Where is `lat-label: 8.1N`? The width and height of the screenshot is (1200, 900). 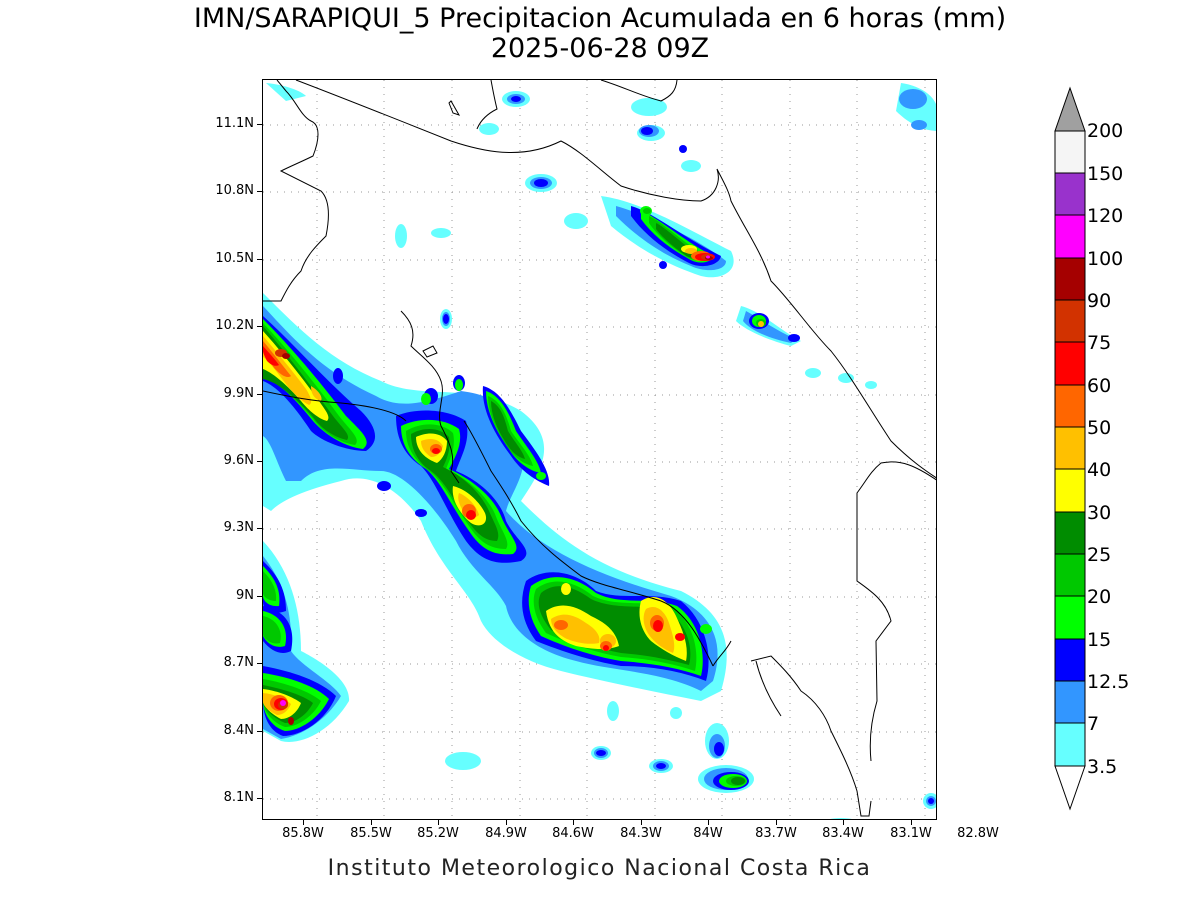
lat-label: 8.1N is located at coordinates (238, 797).